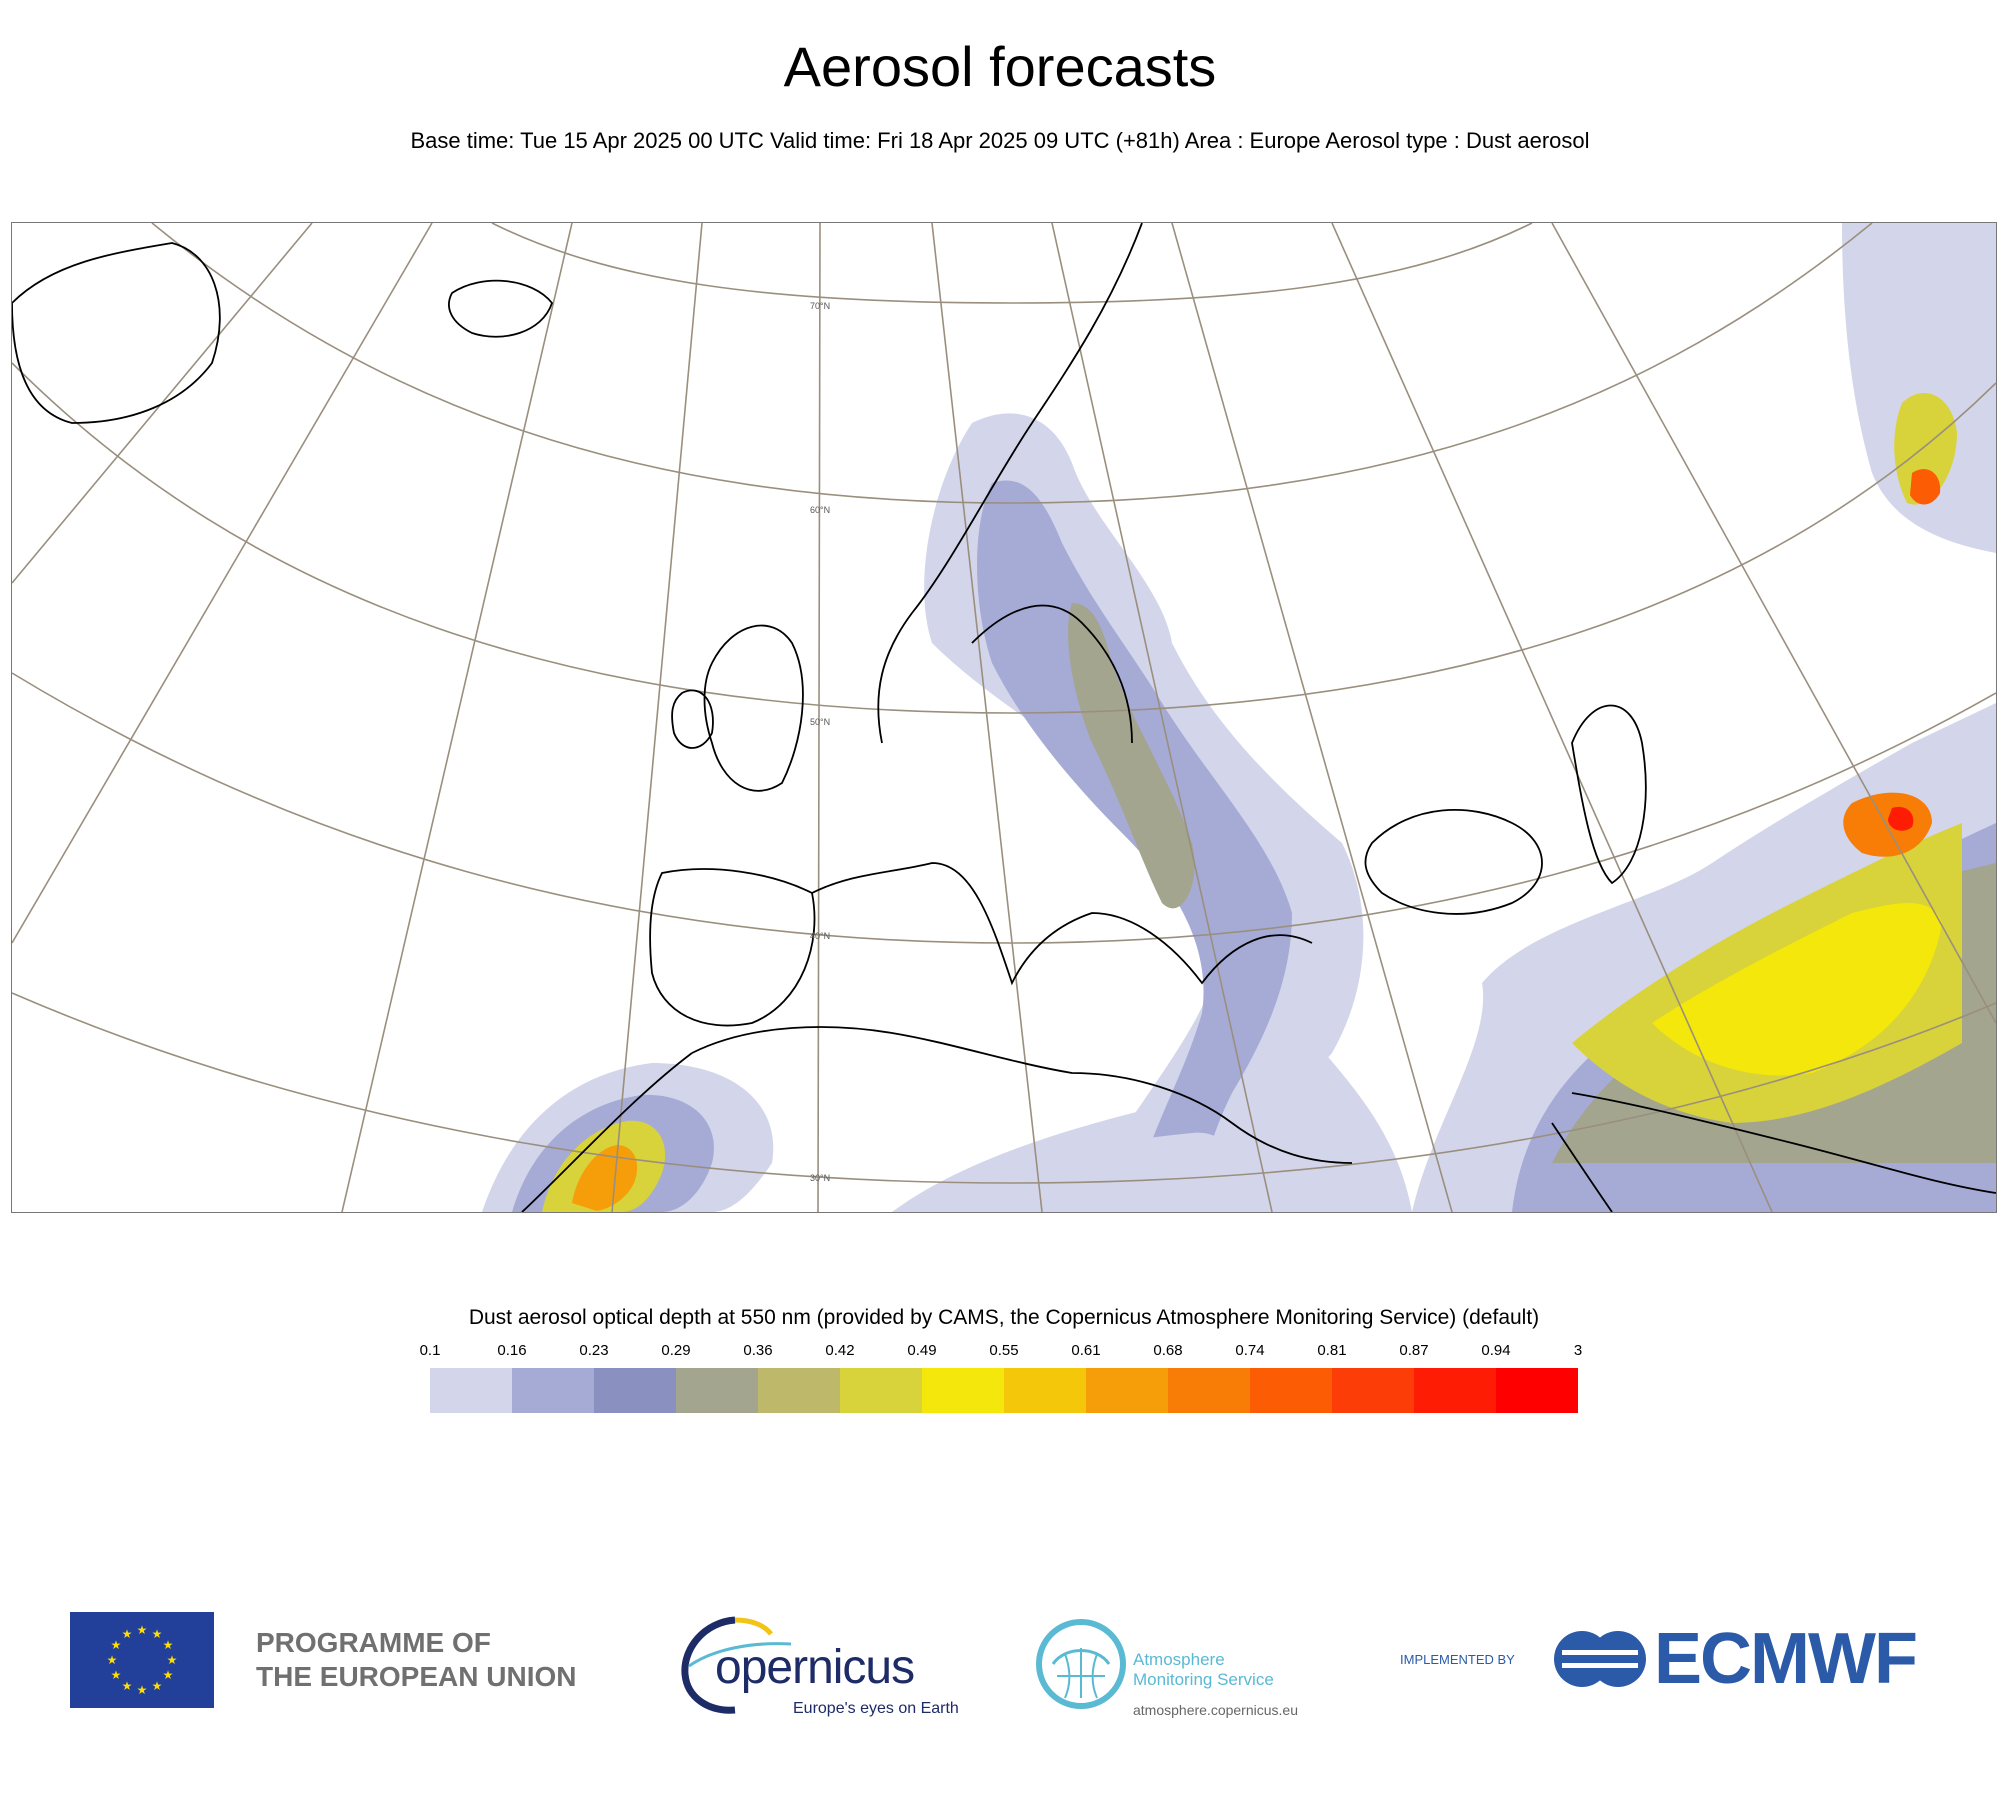 The width and height of the screenshot is (2000, 1800). What do you see at coordinates (1203, 1669) in the screenshot?
I see `cams-name: Atmosphere Monitoring Service` at bounding box center [1203, 1669].